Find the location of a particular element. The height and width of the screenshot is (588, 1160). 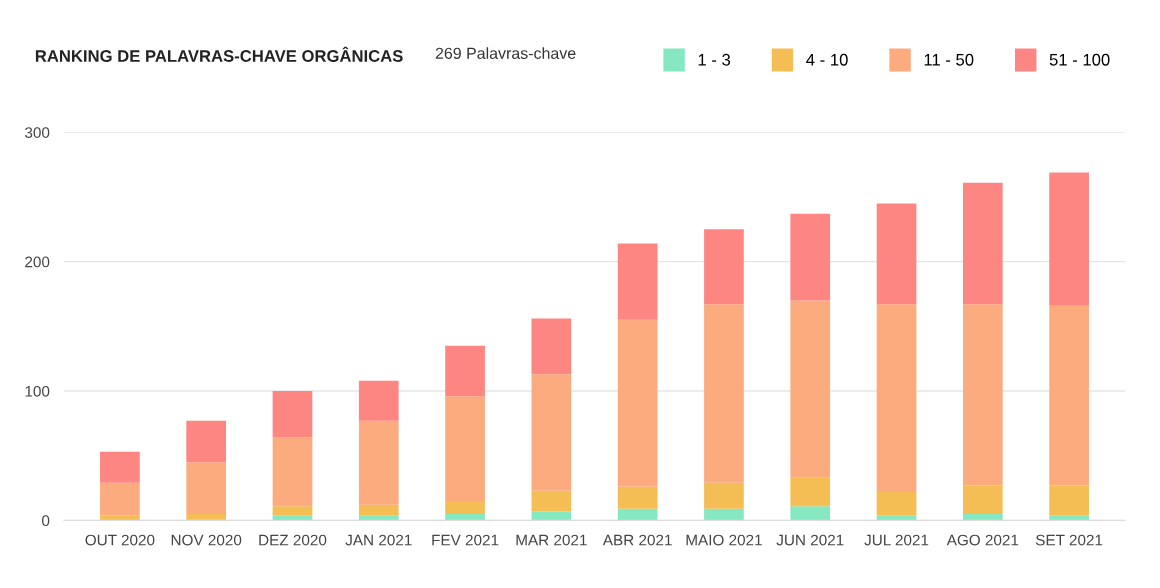

x-tick-label: ABR 2021 is located at coordinates (637, 540).